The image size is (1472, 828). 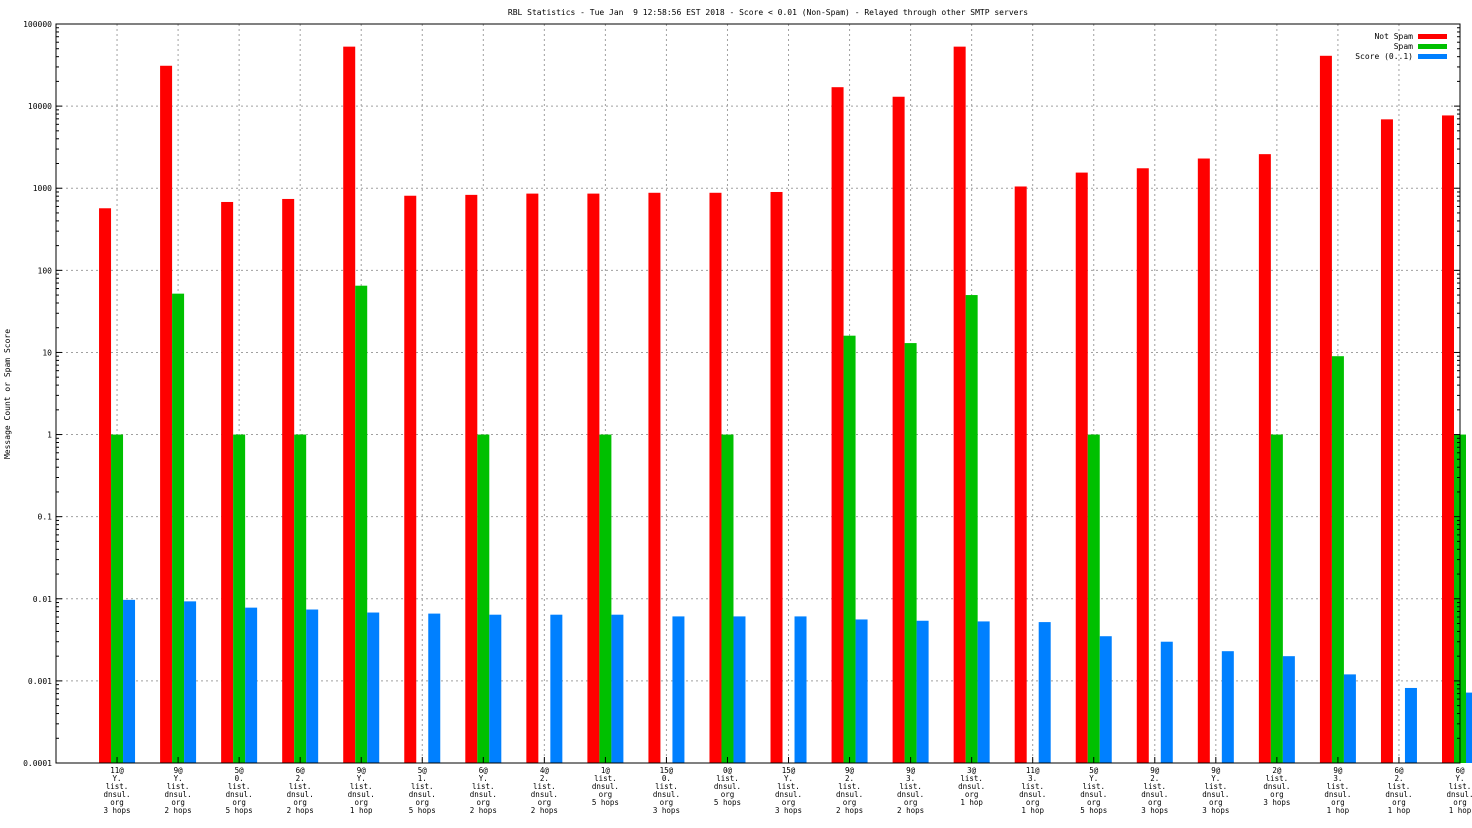 I want to click on x-tick-label: 0@ list. dnsul. org 5 hops, so click(x=727, y=786).